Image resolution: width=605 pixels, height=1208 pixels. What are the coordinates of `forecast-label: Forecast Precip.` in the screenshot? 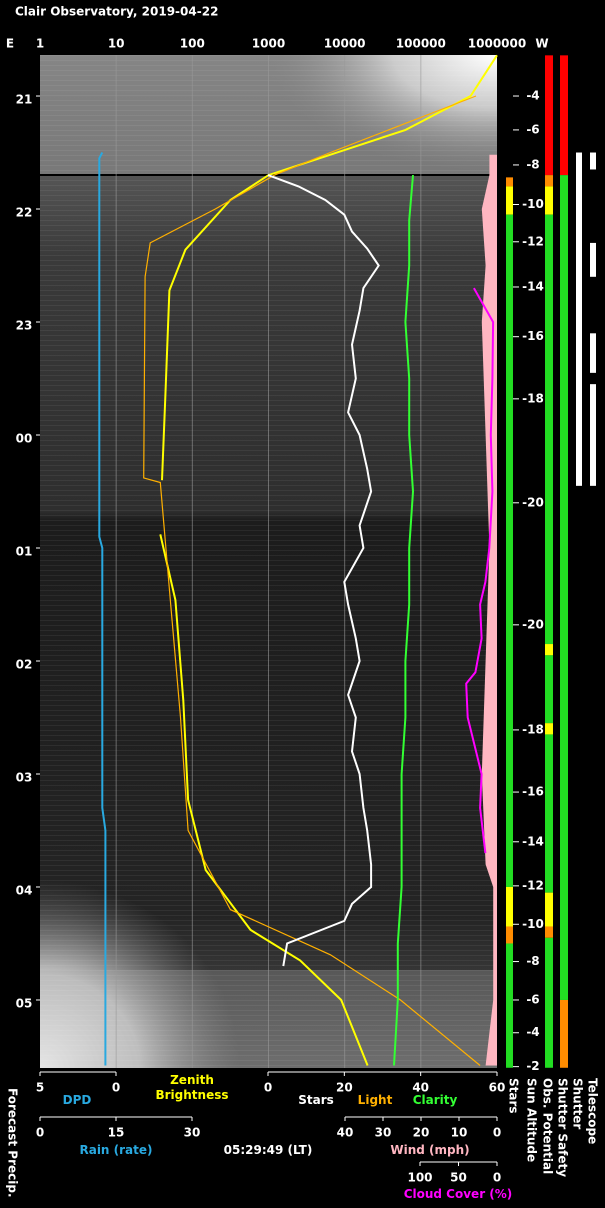 It's located at (13, 1143).